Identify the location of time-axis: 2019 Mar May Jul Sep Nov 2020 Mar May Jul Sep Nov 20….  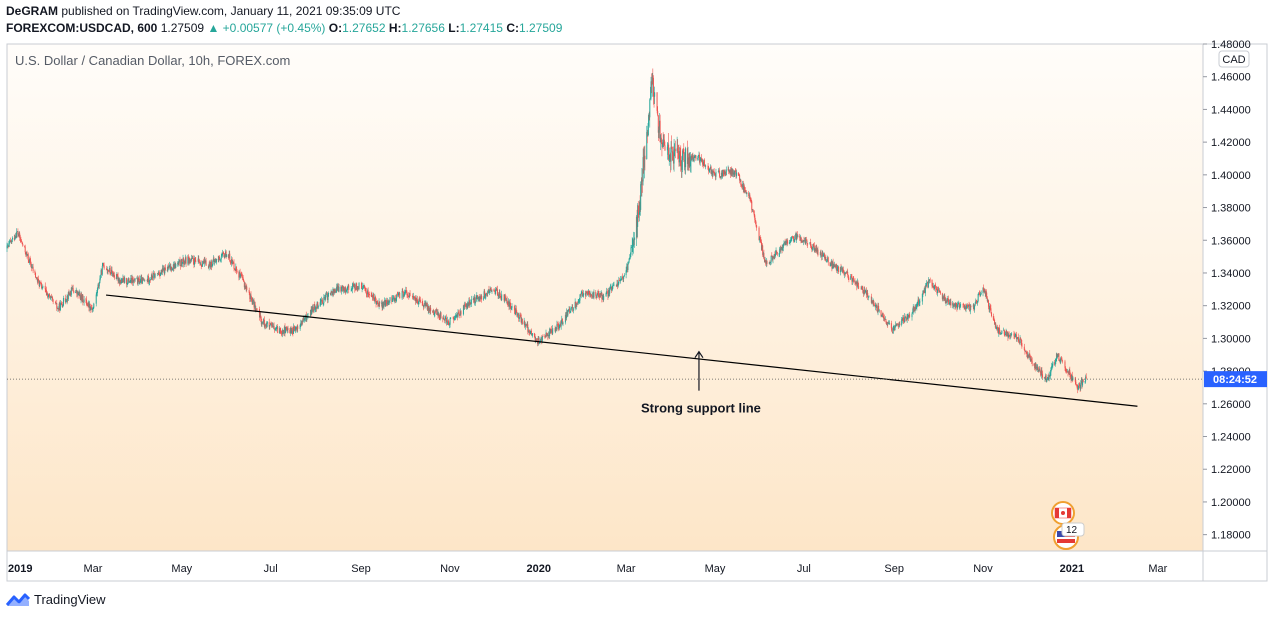
(588, 569).